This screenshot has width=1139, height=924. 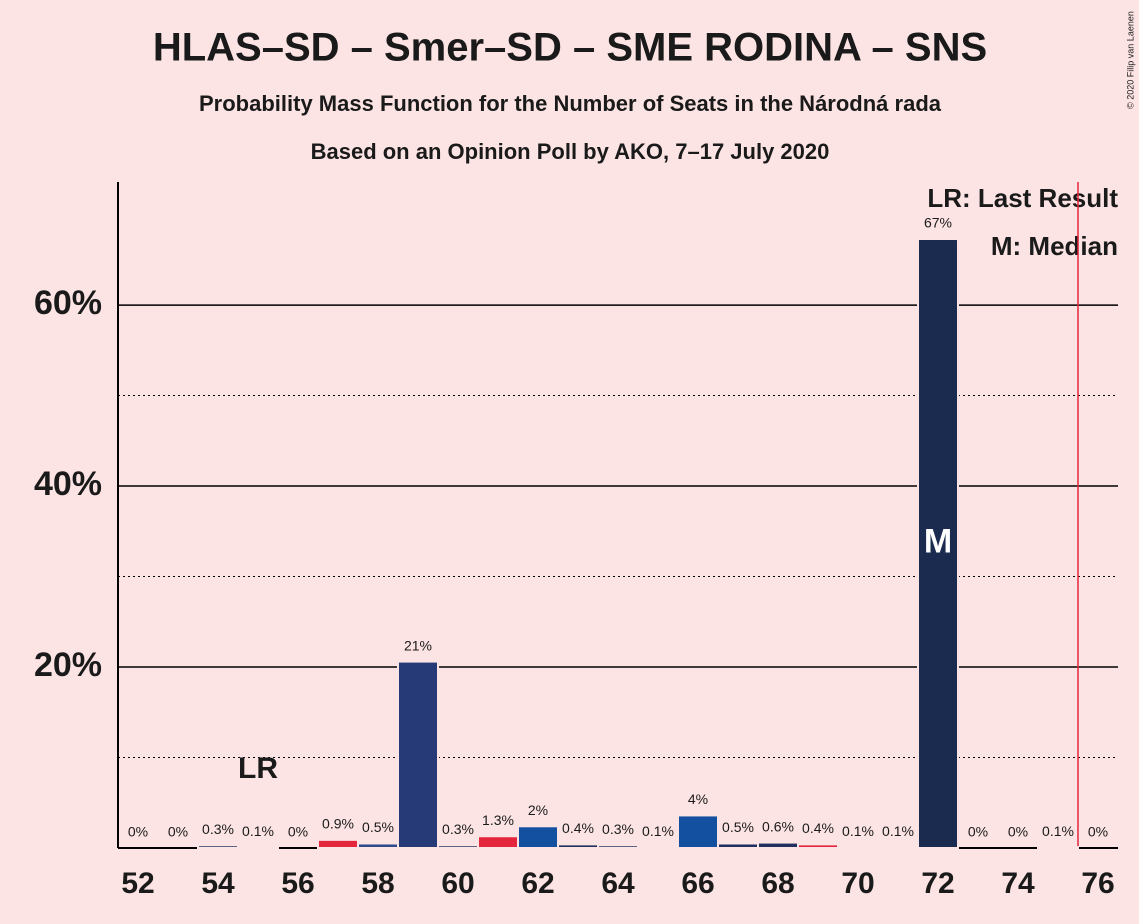 What do you see at coordinates (1022, 198) in the screenshot?
I see `legend-entry: LR: Last Result` at bounding box center [1022, 198].